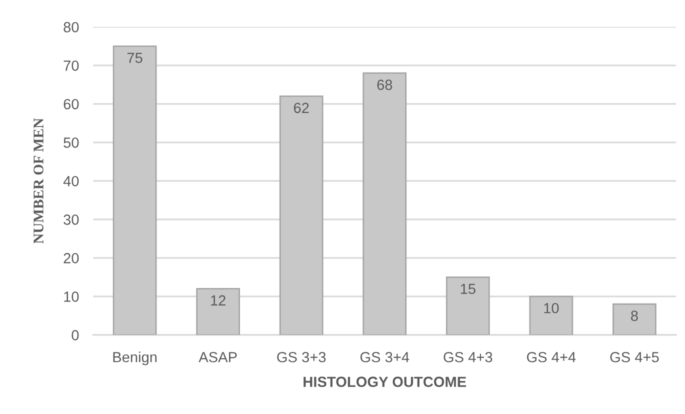 Image resolution: width=685 pixels, height=414 pixels. I want to click on data-label: 75, so click(134, 58).